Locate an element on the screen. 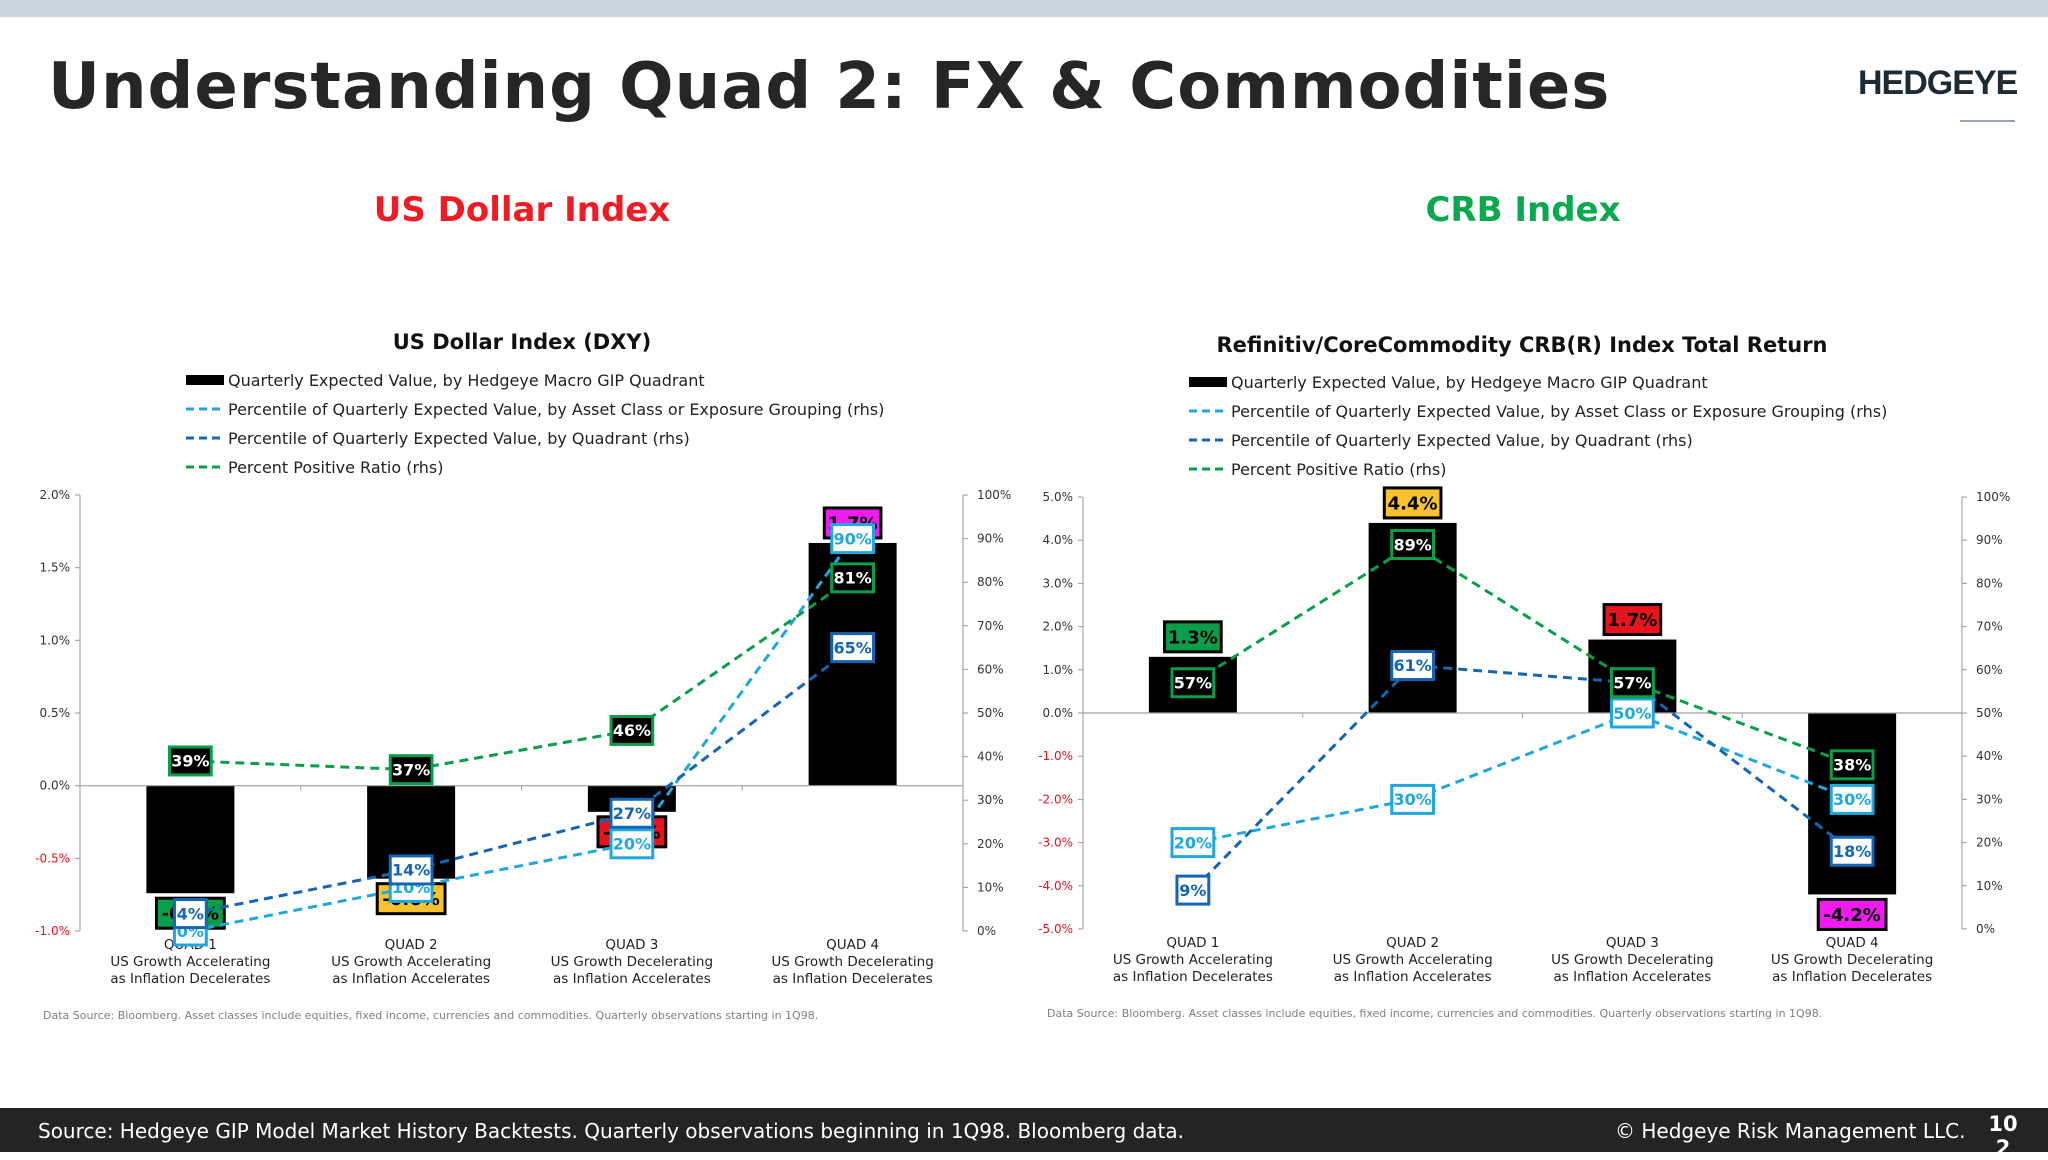 This screenshot has height=1160, width=2048. chart-dxy-percent-positive-line-point-4-box is located at coordinates (853, 578).